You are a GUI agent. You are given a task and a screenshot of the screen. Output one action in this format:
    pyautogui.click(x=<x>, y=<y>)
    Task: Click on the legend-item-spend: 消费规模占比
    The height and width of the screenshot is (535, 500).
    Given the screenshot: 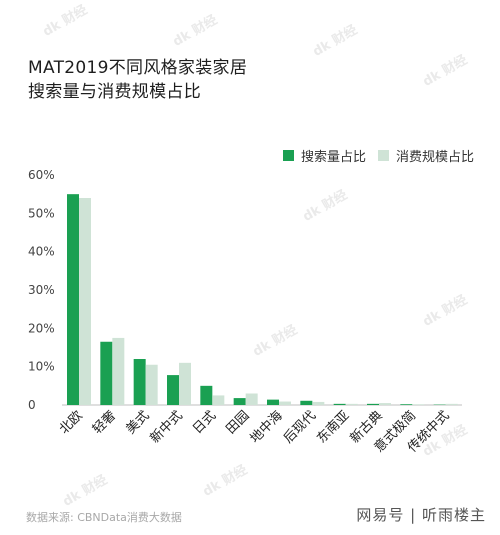 What is the action you would take?
    pyautogui.click(x=425, y=155)
    